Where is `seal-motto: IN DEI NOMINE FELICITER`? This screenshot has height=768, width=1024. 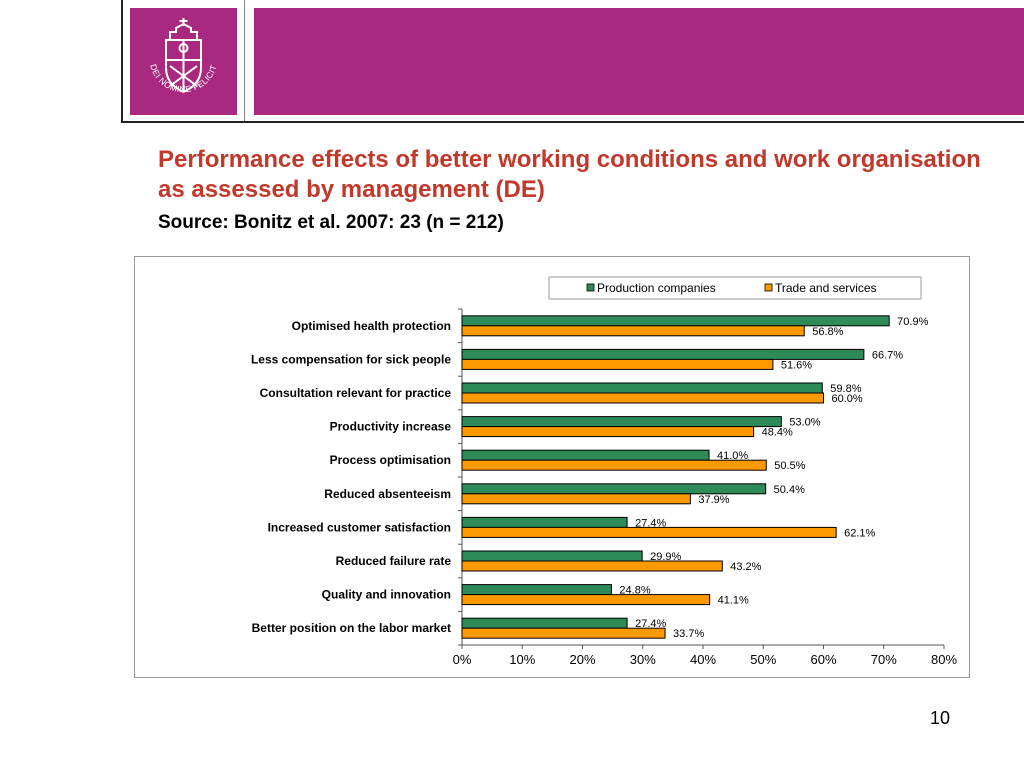 seal-motto: IN DEI NOMINE FELICITER is located at coordinates (173, 47).